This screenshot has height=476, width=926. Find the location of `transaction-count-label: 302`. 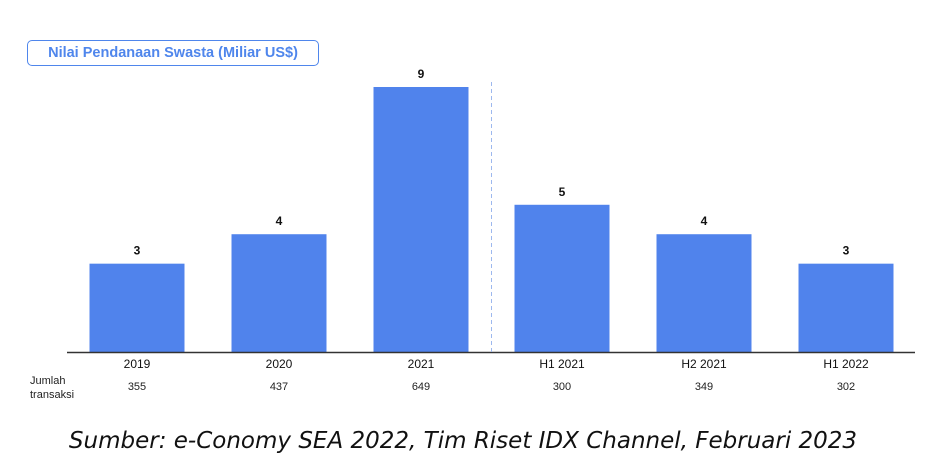

transaction-count-label: 302 is located at coordinates (846, 387).